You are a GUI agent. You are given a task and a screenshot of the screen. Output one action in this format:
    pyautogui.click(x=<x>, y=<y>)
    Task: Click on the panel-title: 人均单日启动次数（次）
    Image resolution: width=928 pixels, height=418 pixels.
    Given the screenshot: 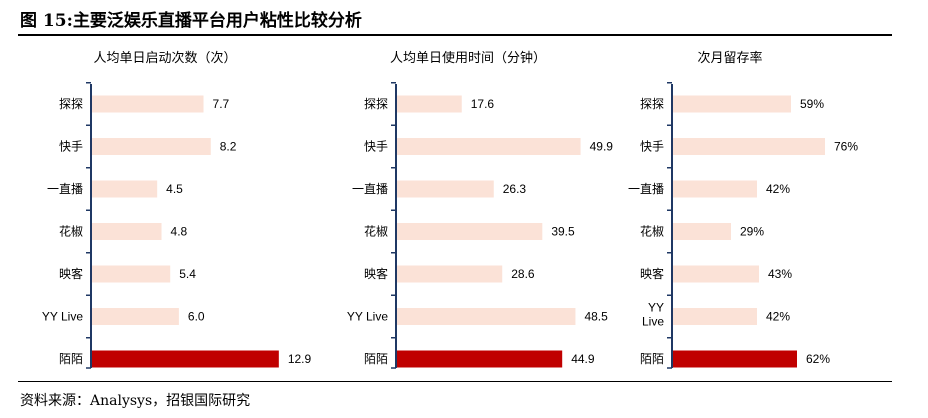 What is the action you would take?
    pyautogui.click(x=164, y=58)
    